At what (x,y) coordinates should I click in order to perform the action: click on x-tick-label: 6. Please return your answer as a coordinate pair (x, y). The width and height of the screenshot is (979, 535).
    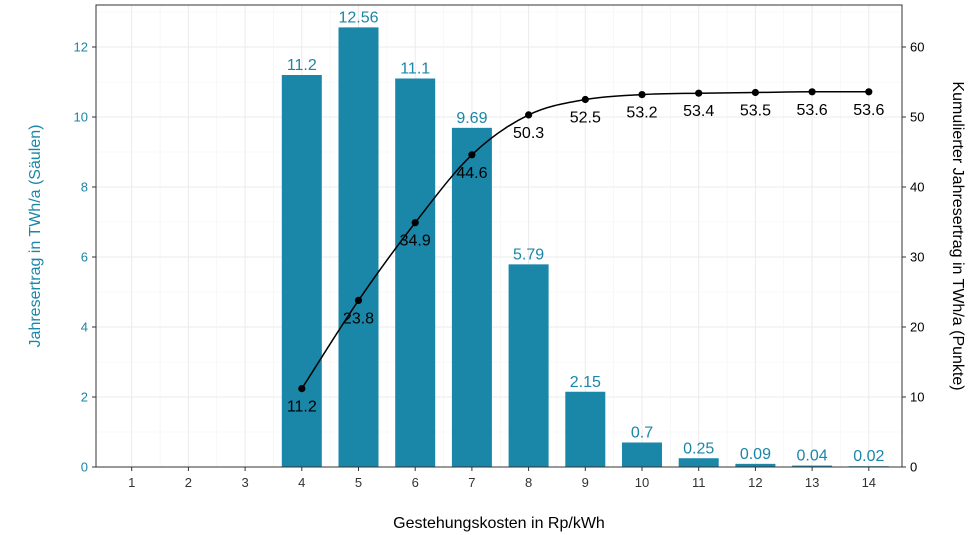
    Looking at the image, I should click on (415, 482).